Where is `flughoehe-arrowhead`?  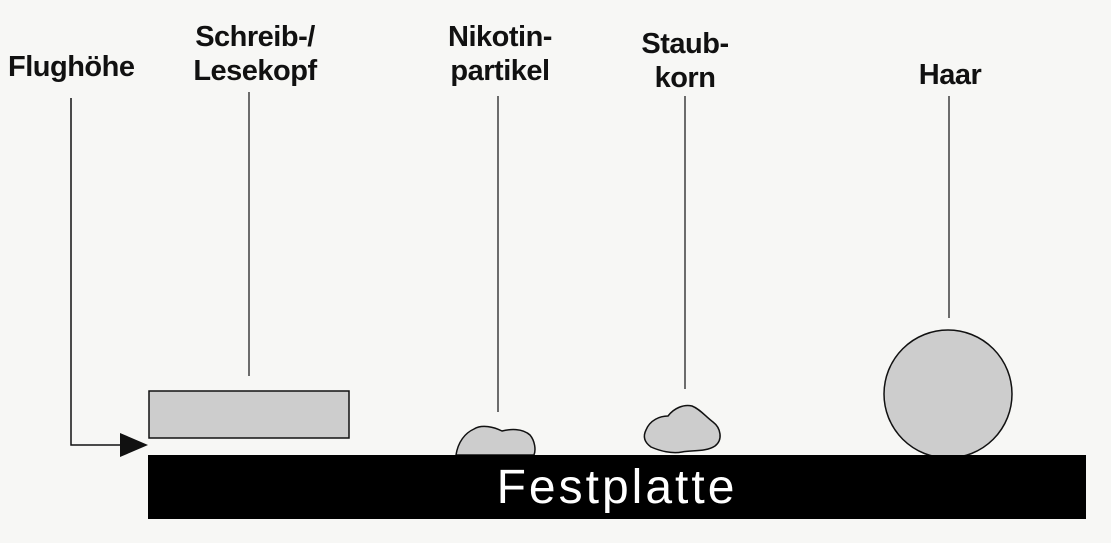
flughoehe-arrowhead is located at coordinates (134, 445).